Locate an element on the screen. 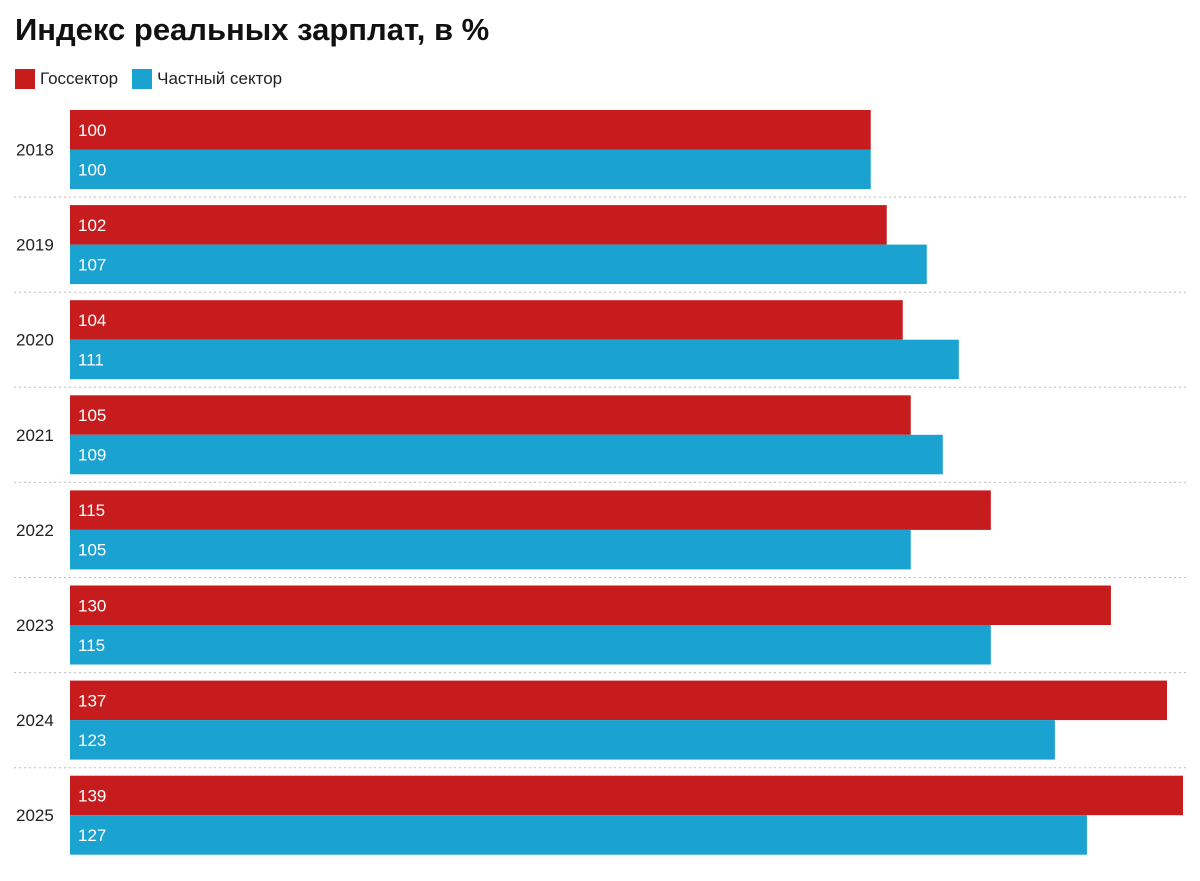 Image resolution: width=1200 pixels, height=881 pixels. y-tick-label: 2020 is located at coordinates (35, 340).